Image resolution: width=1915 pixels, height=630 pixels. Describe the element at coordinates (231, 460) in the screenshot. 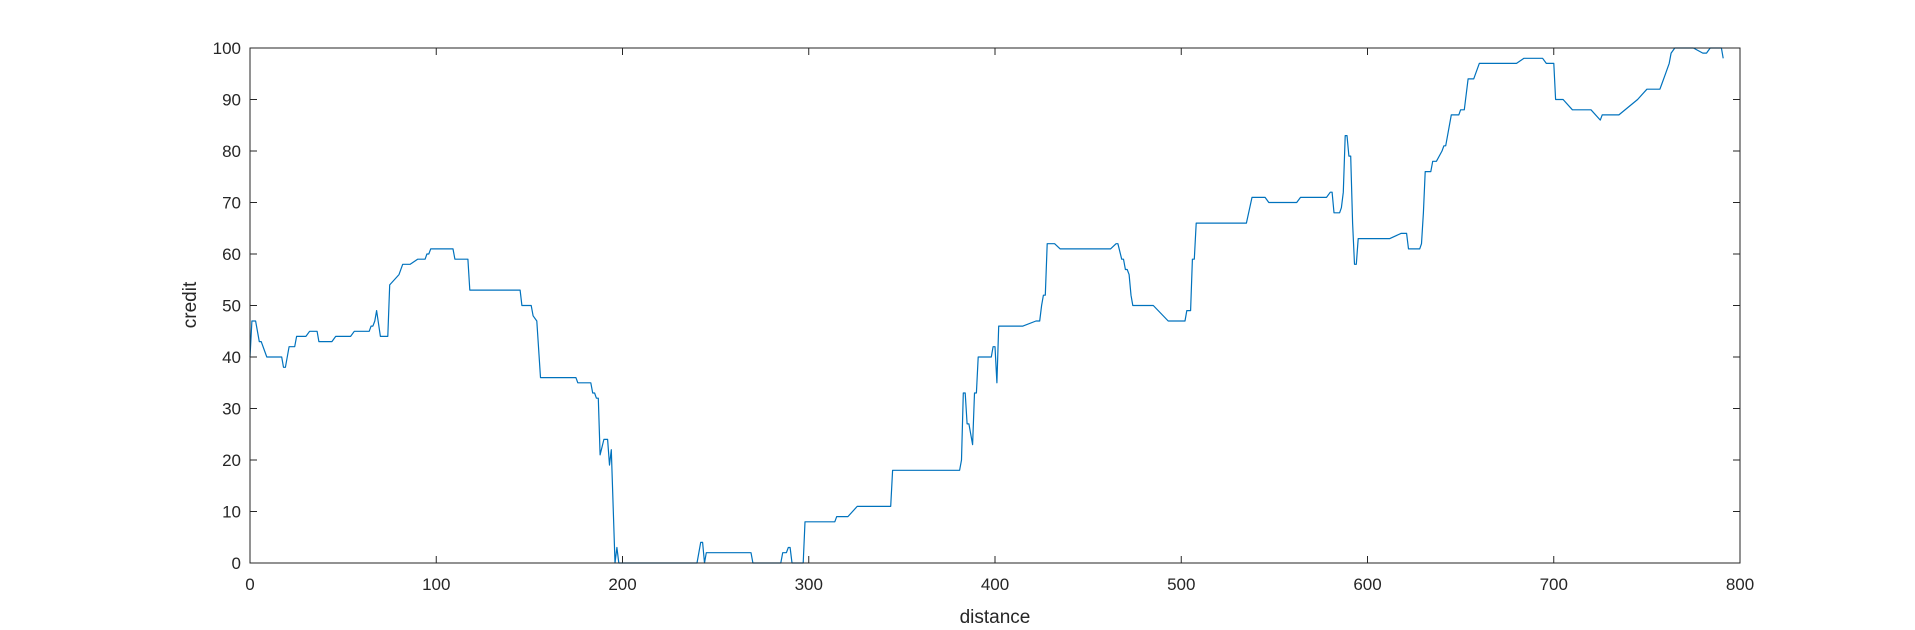

I see `y-tick-label: 20` at that location.